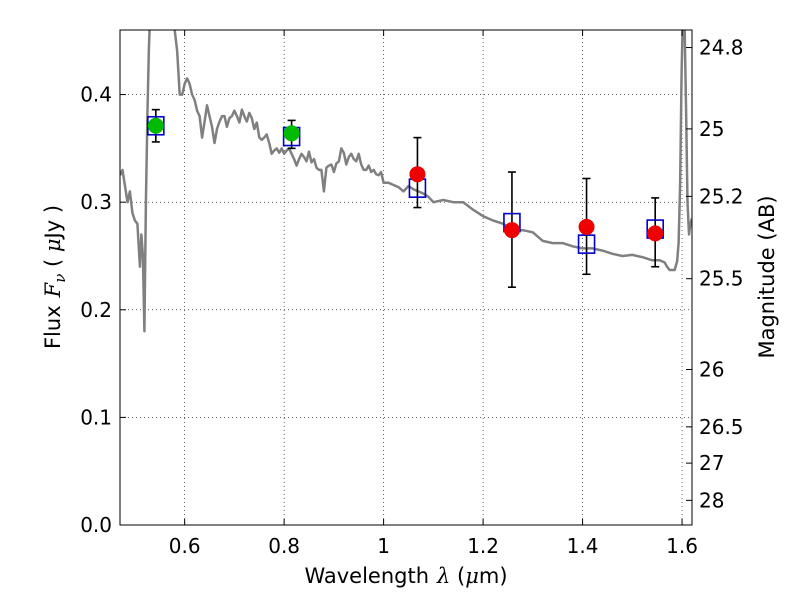  Describe the element at coordinates (583, 546) in the screenshot. I see `x-tick-label: 1.4` at that location.